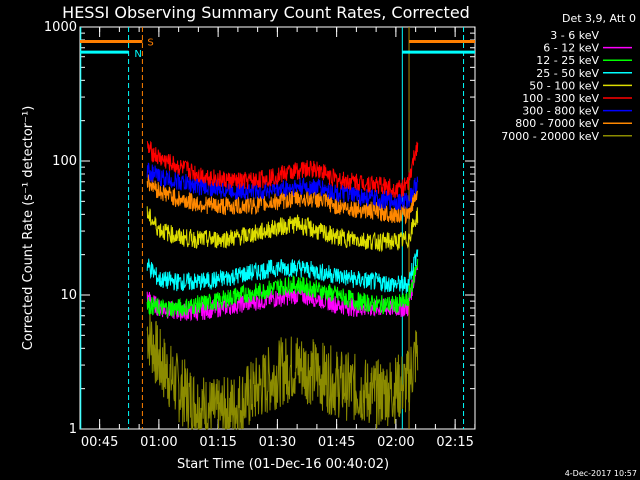 The width and height of the screenshot is (640, 480). Describe the element at coordinates (217, 442) in the screenshot. I see `x-tick-label: 01:15` at that location.